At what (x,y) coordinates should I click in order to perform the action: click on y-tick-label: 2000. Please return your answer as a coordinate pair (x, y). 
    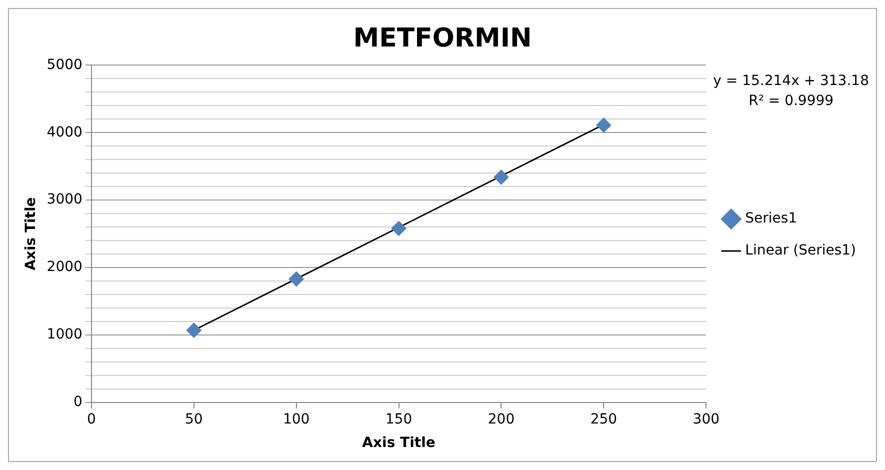
    Looking at the image, I should click on (64, 267).